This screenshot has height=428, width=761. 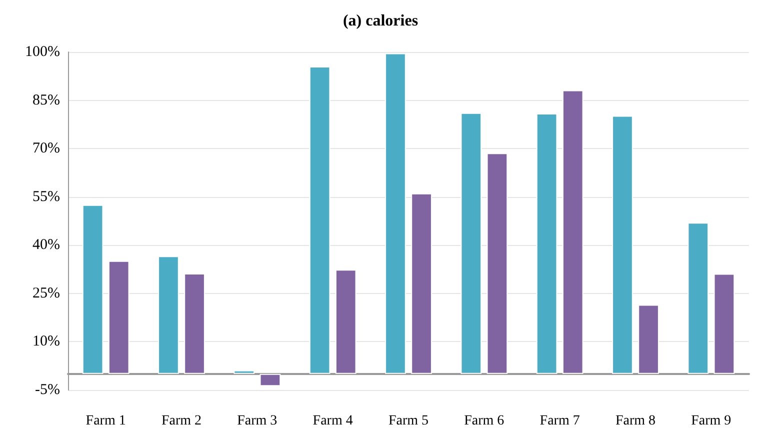 What do you see at coordinates (46, 342) in the screenshot?
I see `y-tick-label: 10%` at bounding box center [46, 342].